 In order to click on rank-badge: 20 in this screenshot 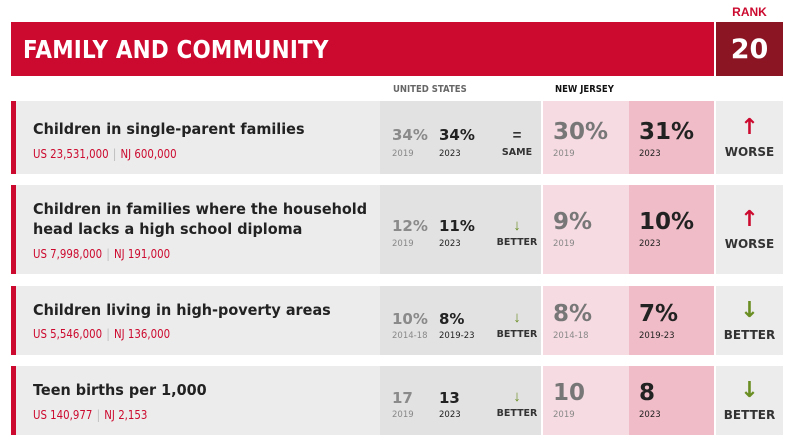, I will do `click(749, 49)`.